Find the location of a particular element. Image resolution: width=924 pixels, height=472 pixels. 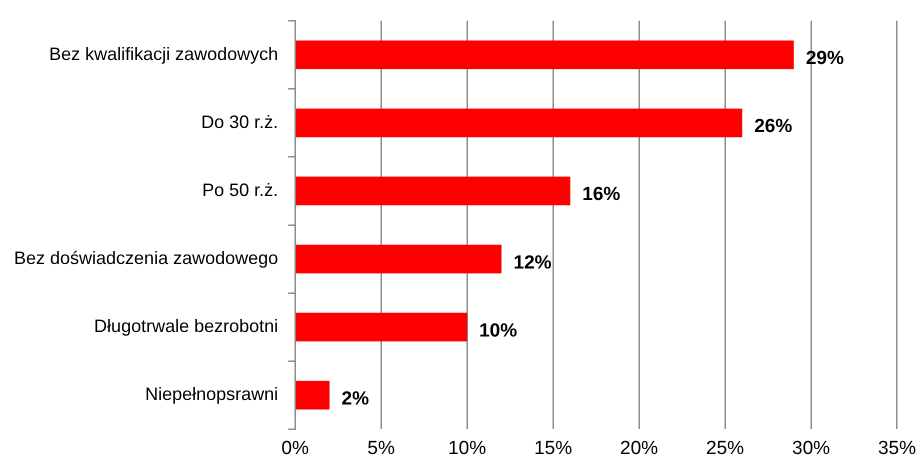

data-label: 16% is located at coordinates (601, 195).